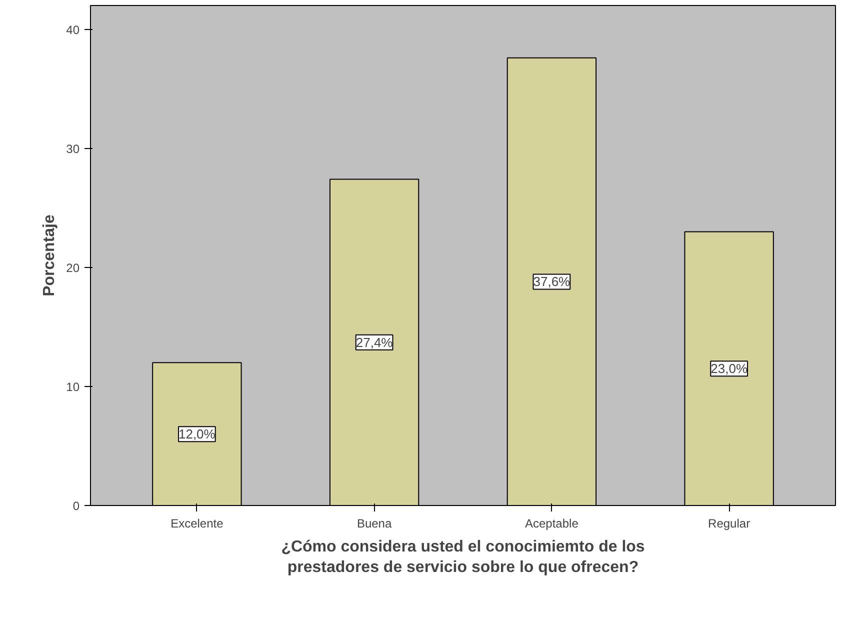 Image resolution: width=854 pixels, height=628 pixels. I want to click on x-tick-label: Regular, so click(729, 523).